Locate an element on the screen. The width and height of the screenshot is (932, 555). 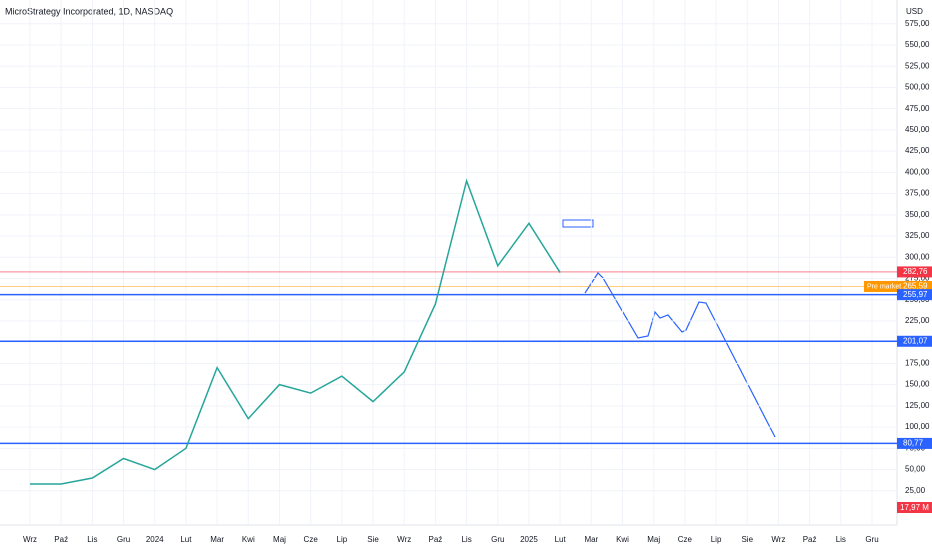
level-label: 80,77 is located at coordinates (913, 443).